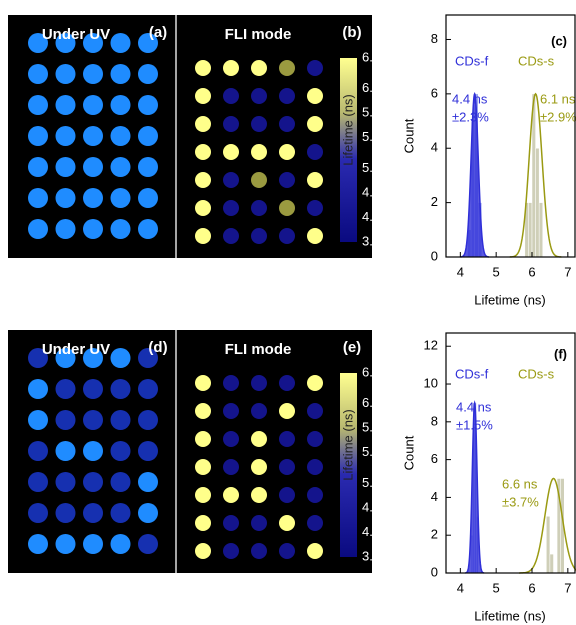 This screenshot has height=625, width=576. I want to click on panel-label: (e), so click(352, 347).